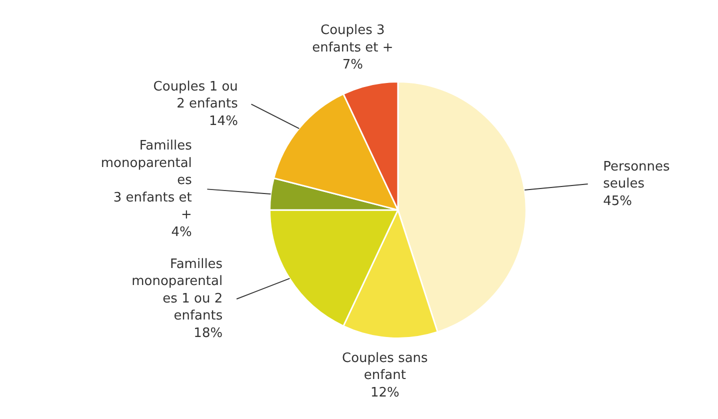 The height and width of the screenshot is (419, 718). I want to click on data-label: 45%, so click(617, 201).